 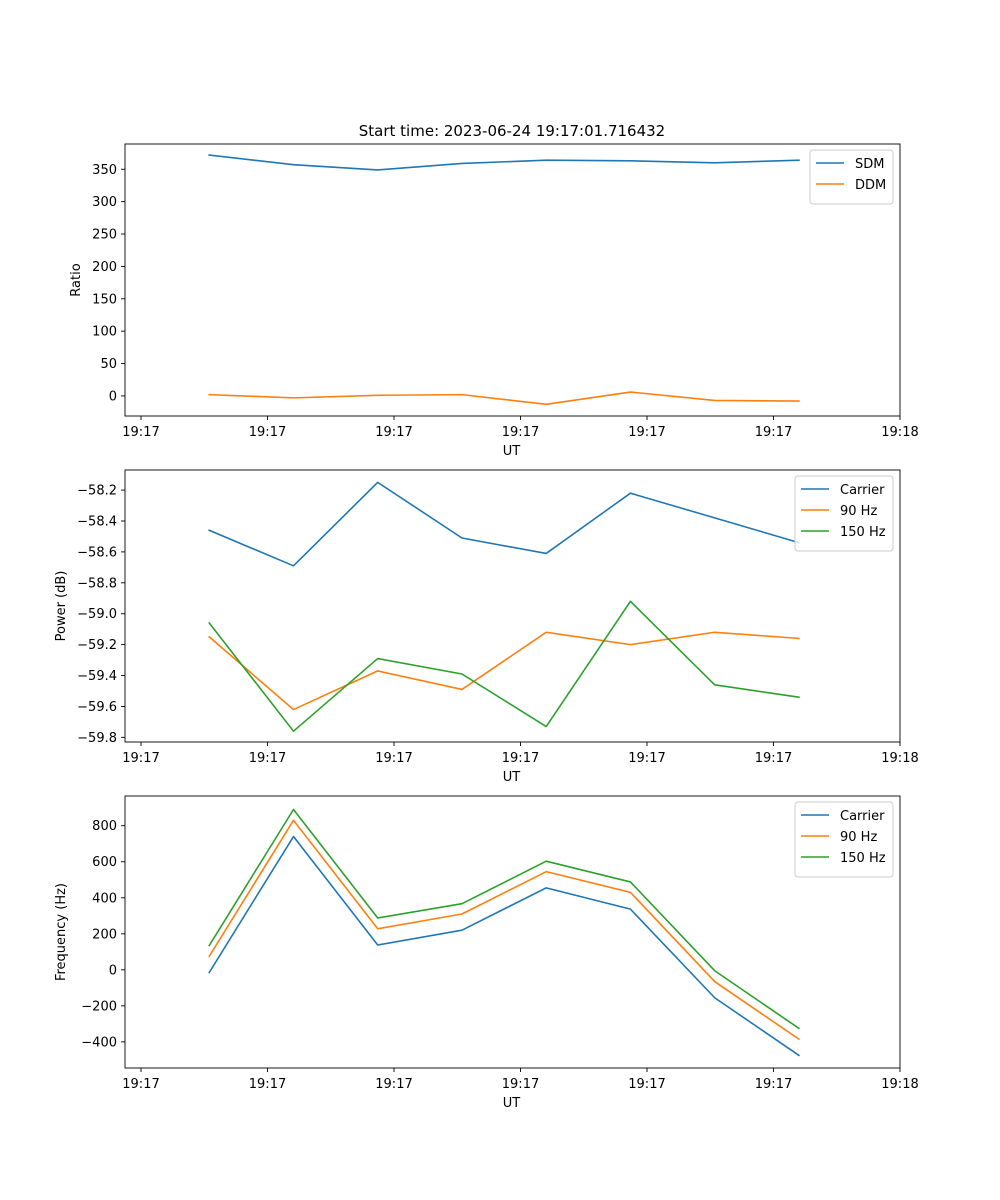 What do you see at coordinates (97, 614) in the screenshot?
I see `y-tick-label: −59.0` at bounding box center [97, 614].